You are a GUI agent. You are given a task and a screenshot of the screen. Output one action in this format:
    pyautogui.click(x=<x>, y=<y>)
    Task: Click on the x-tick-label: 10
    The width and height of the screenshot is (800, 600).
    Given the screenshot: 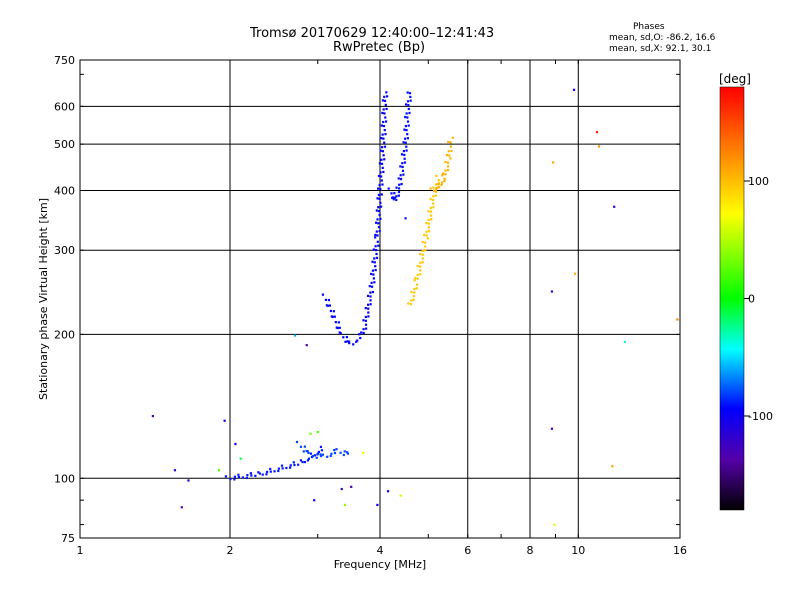 What is the action you would take?
    pyautogui.click(x=578, y=550)
    